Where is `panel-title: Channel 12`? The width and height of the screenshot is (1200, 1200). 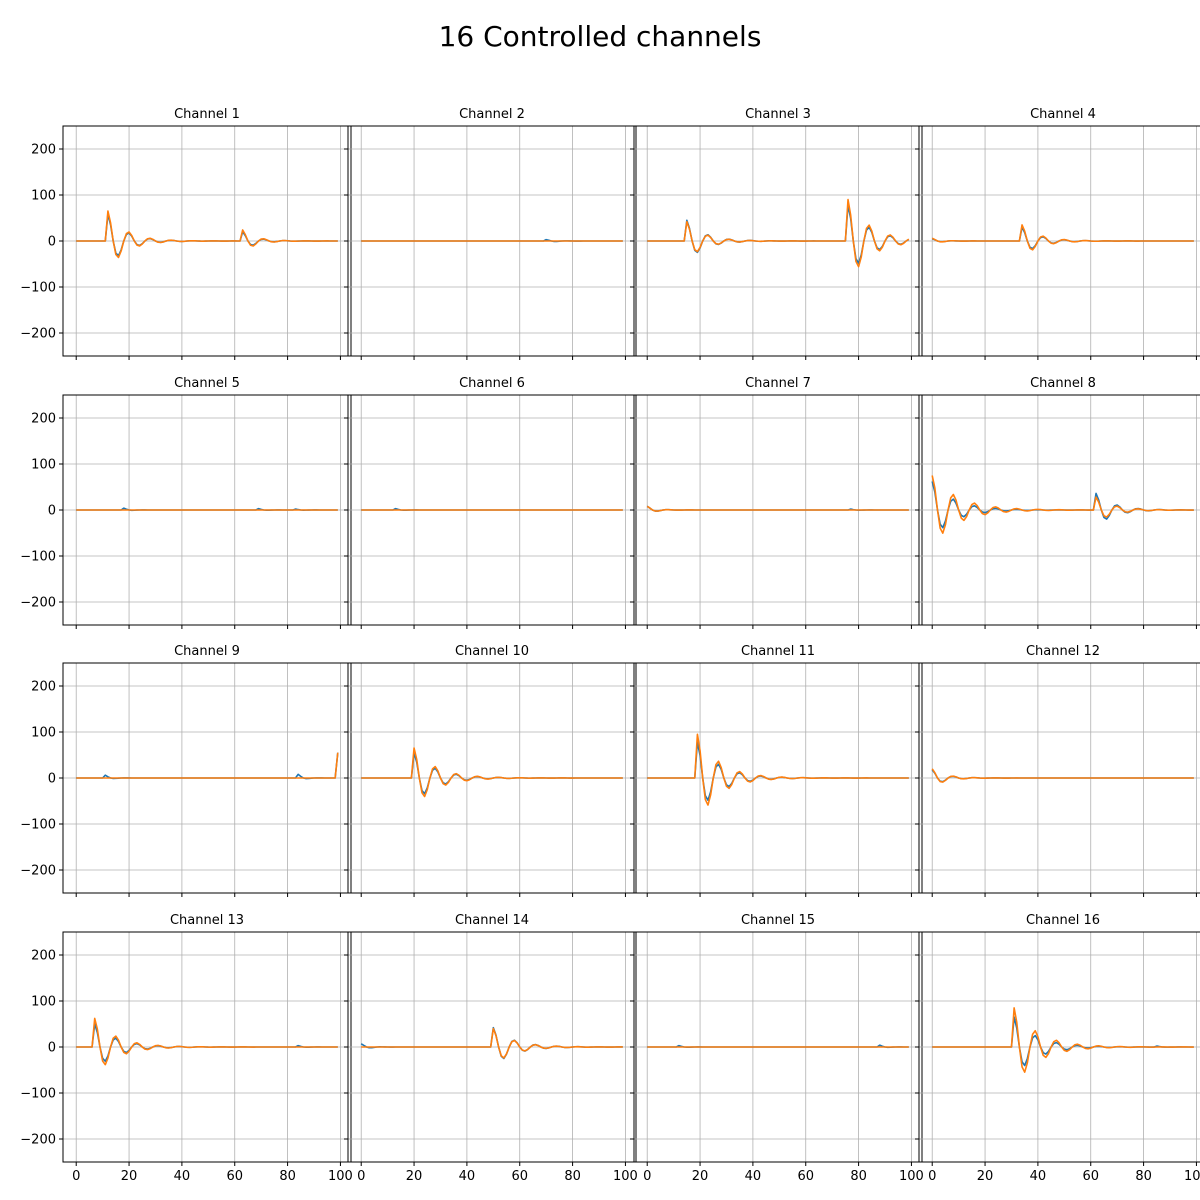
panel-title: Channel 12 is located at coordinates (1063, 651).